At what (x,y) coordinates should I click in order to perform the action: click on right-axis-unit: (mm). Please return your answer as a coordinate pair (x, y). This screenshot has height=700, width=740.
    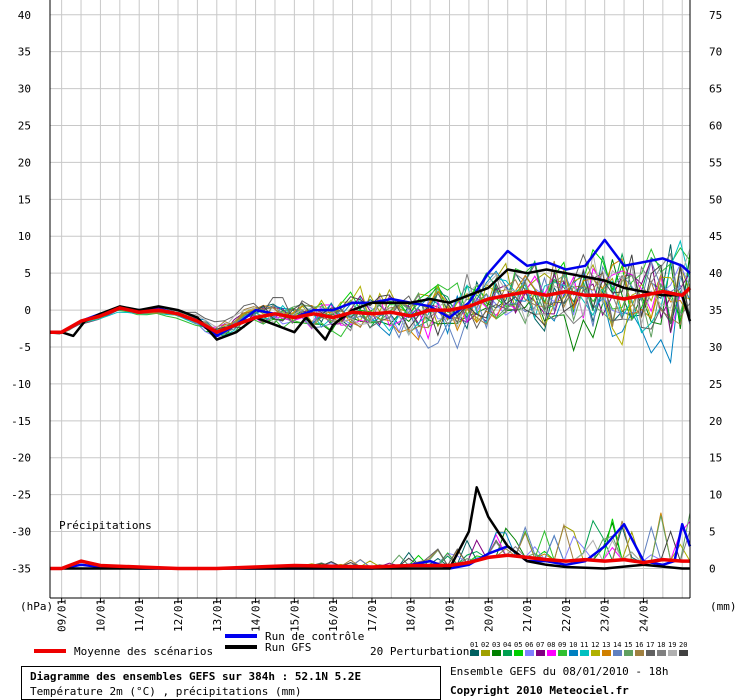
    Looking at the image, I should click on (723, 606).